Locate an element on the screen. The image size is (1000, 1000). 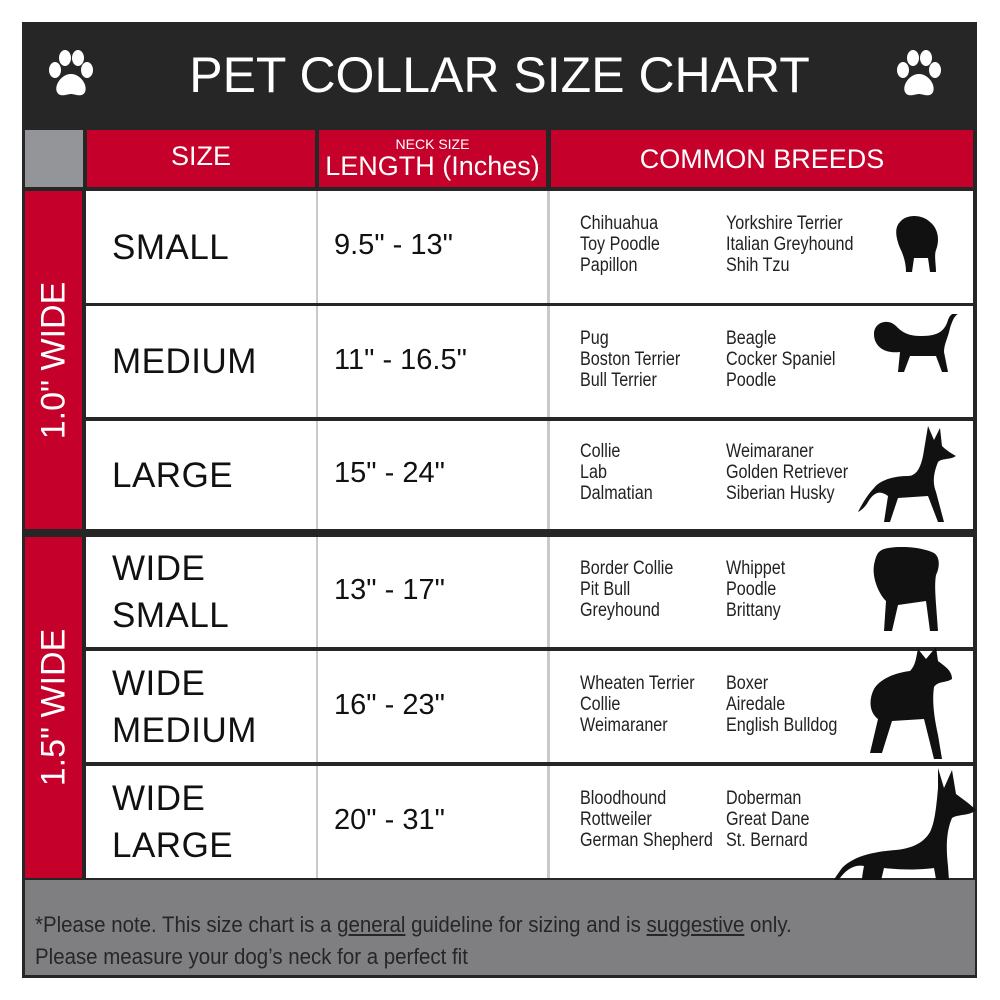
size-cell: MEDIUM is located at coordinates (201, 361).